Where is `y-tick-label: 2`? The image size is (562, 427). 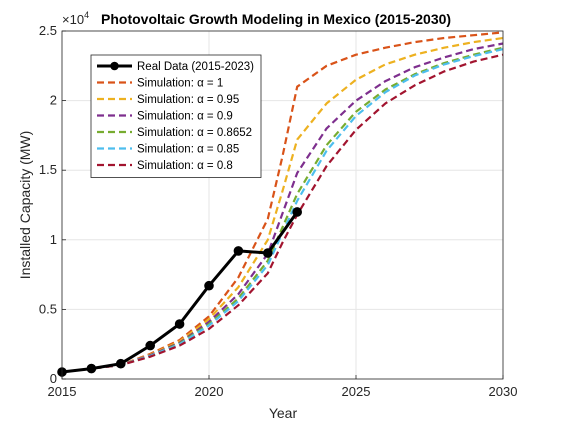 y-tick-label: 2 is located at coordinates (53, 100).